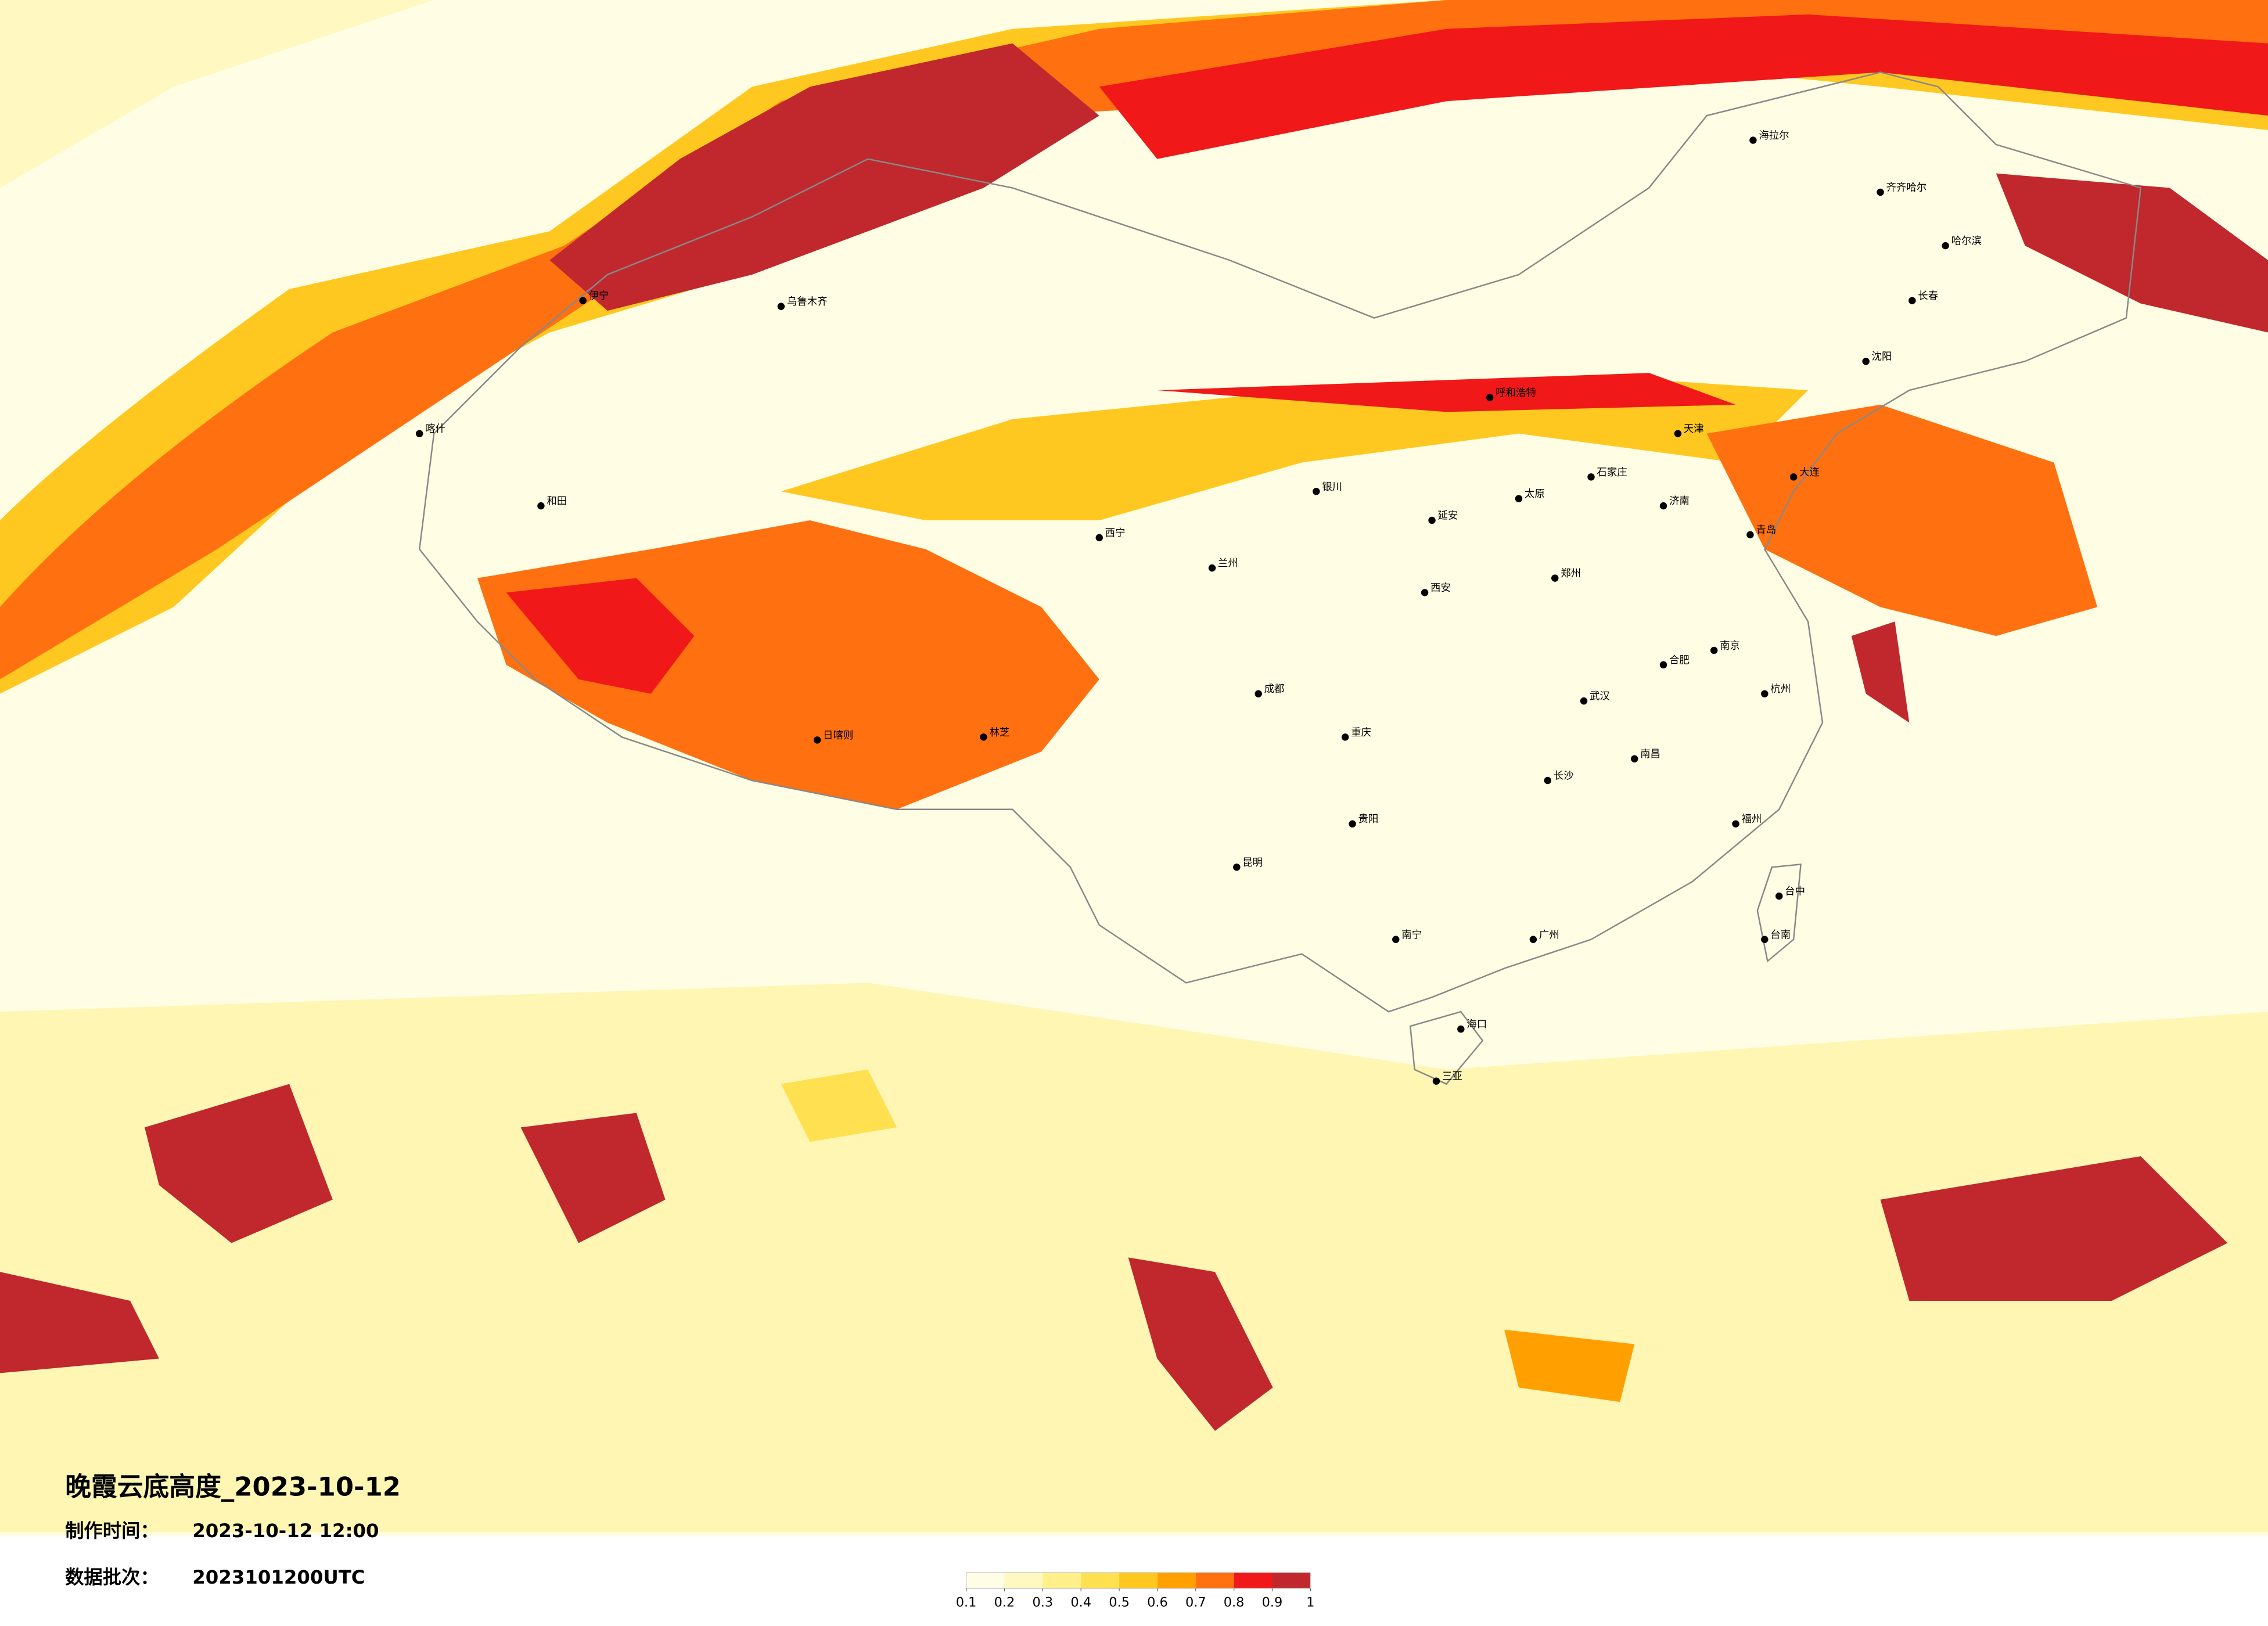  What do you see at coordinates (999, 733) in the screenshot?
I see `city-label: 林芝` at bounding box center [999, 733].